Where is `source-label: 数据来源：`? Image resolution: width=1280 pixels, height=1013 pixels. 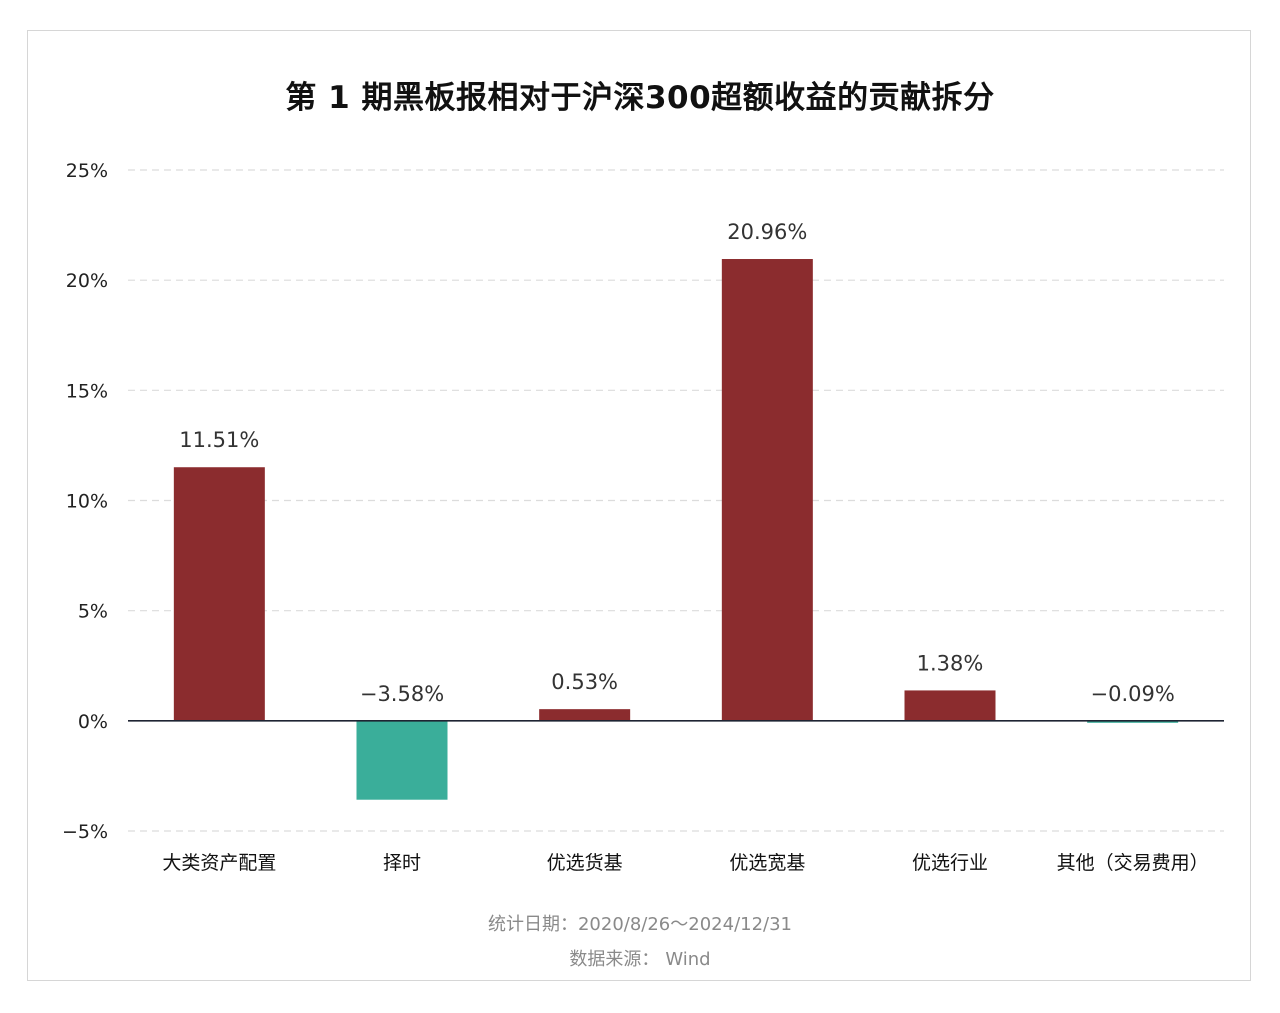
source-label: 数据来源： is located at coordinates (614, 959).